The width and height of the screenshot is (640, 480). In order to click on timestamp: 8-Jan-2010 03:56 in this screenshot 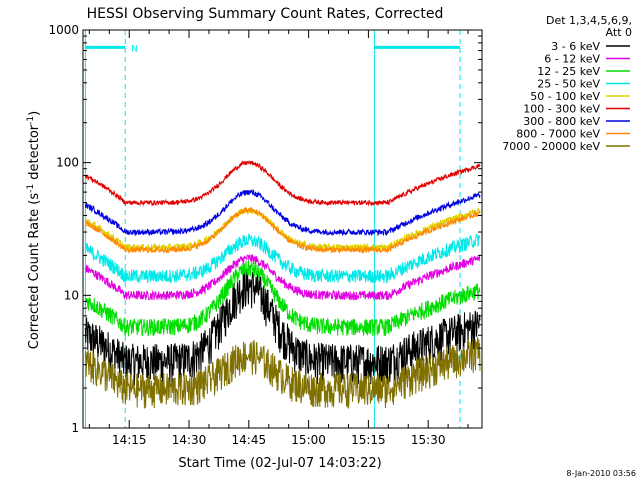, I will do `click(601, 473)`.